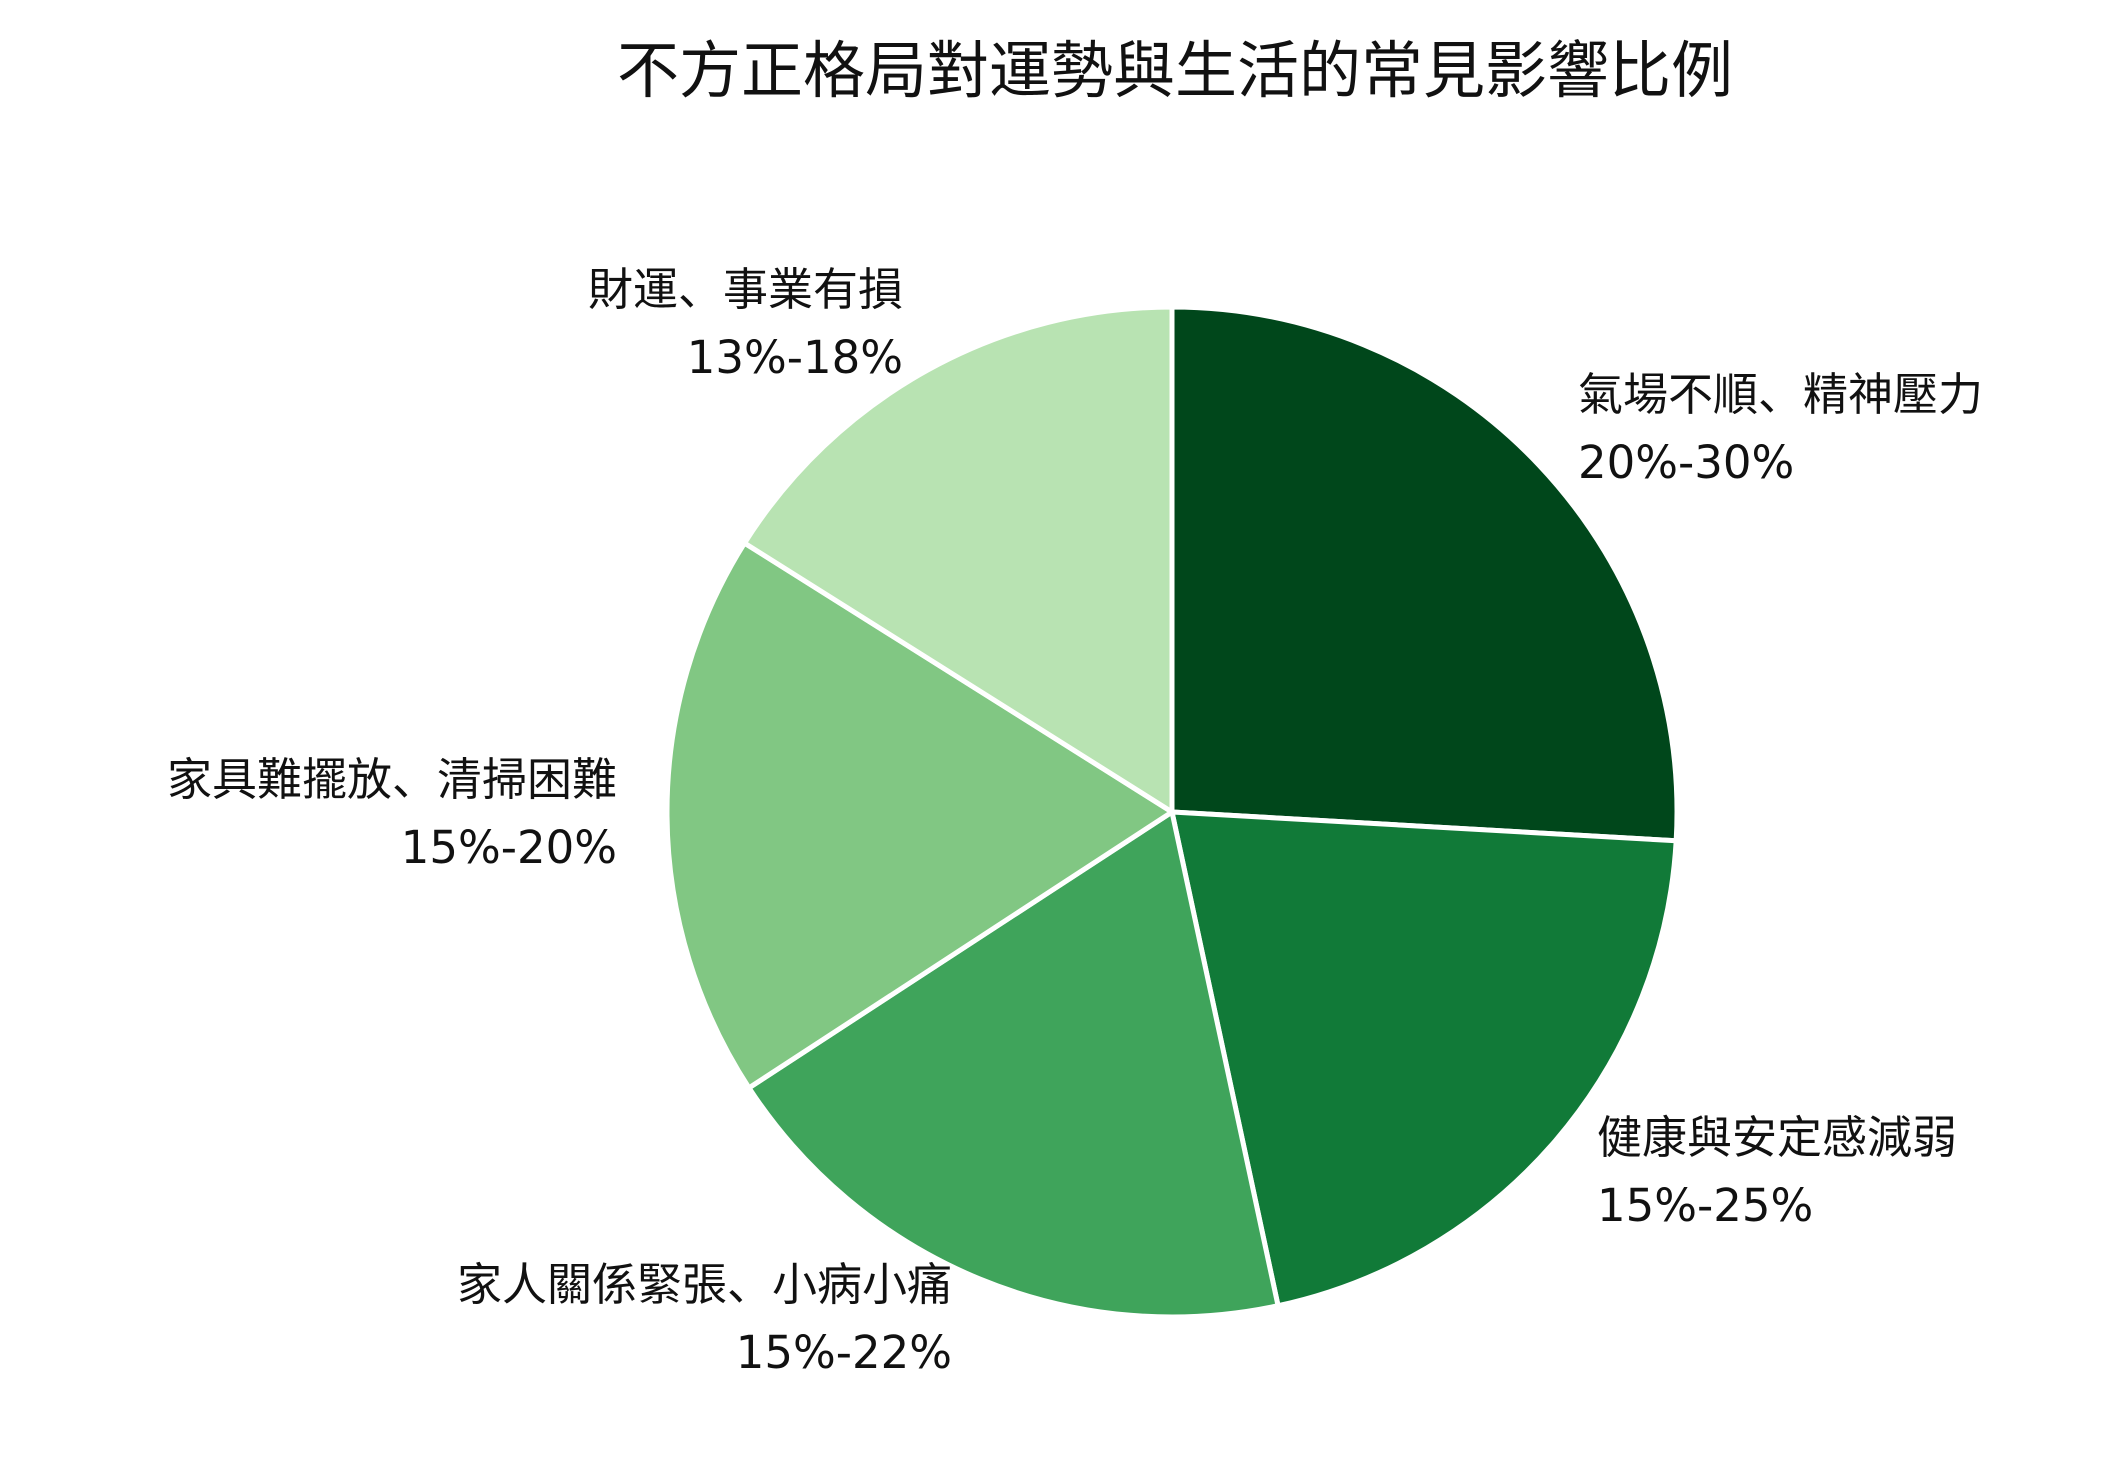  I want to click on slice-range-3: 15%-22%, so click(844, 1352).